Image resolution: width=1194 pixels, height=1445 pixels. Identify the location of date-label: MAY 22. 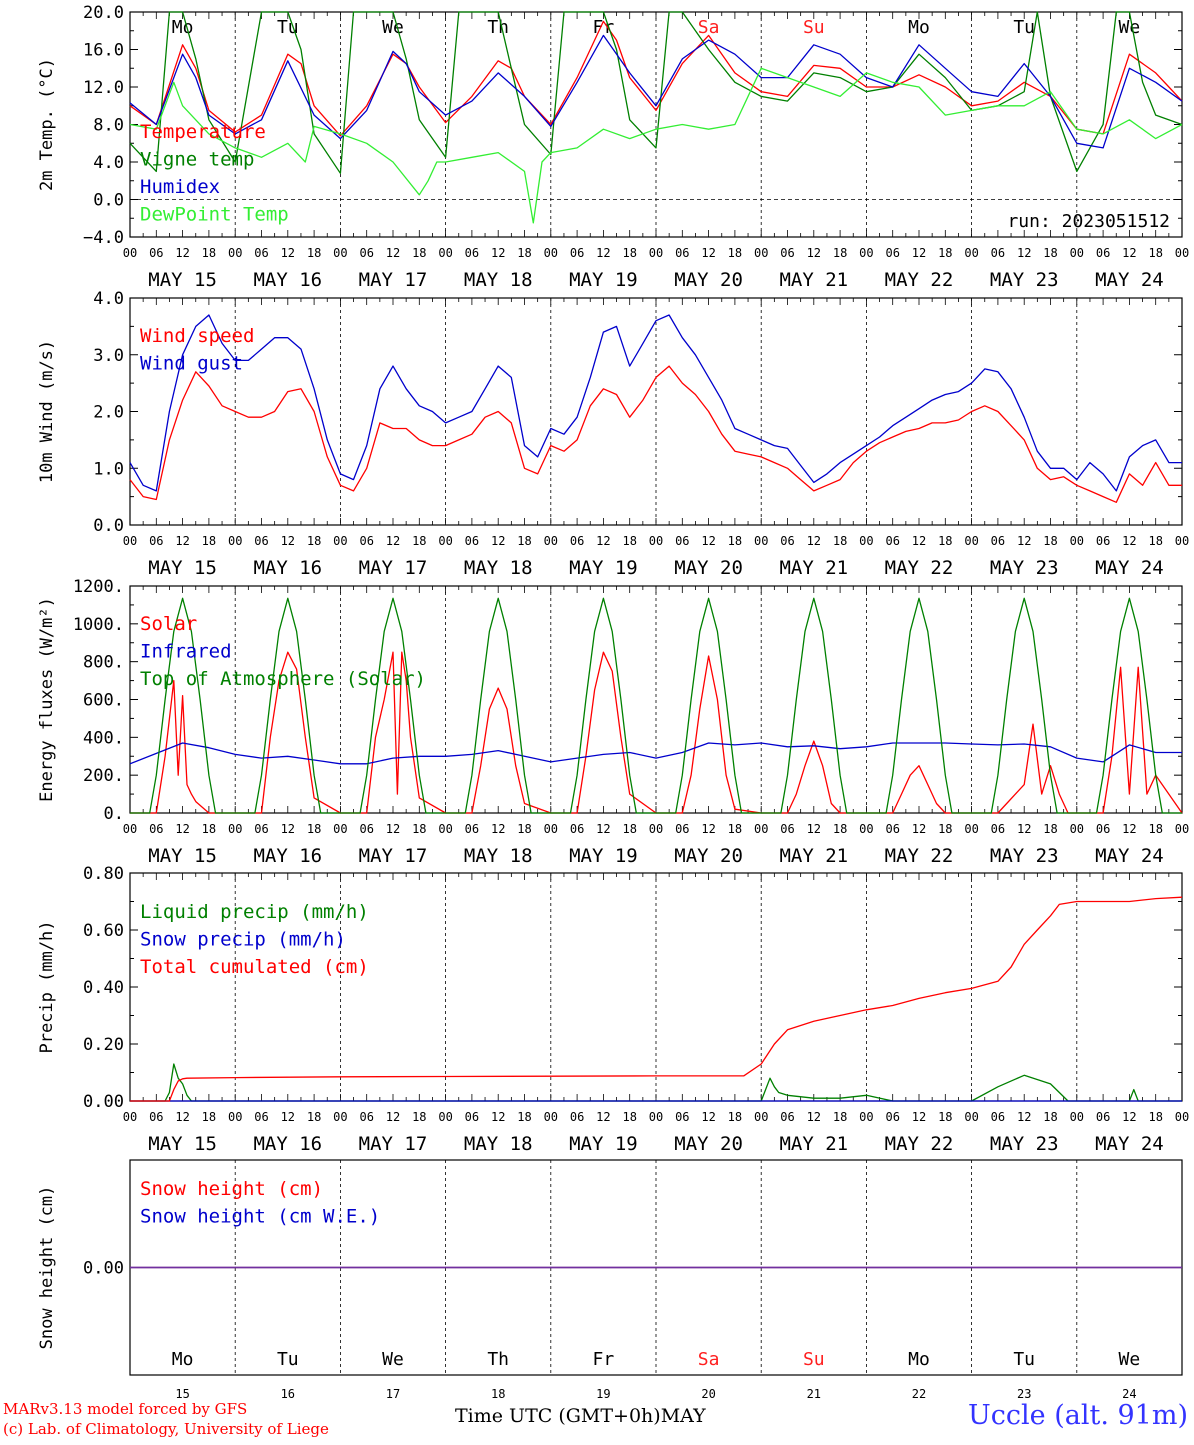
(919, 568).